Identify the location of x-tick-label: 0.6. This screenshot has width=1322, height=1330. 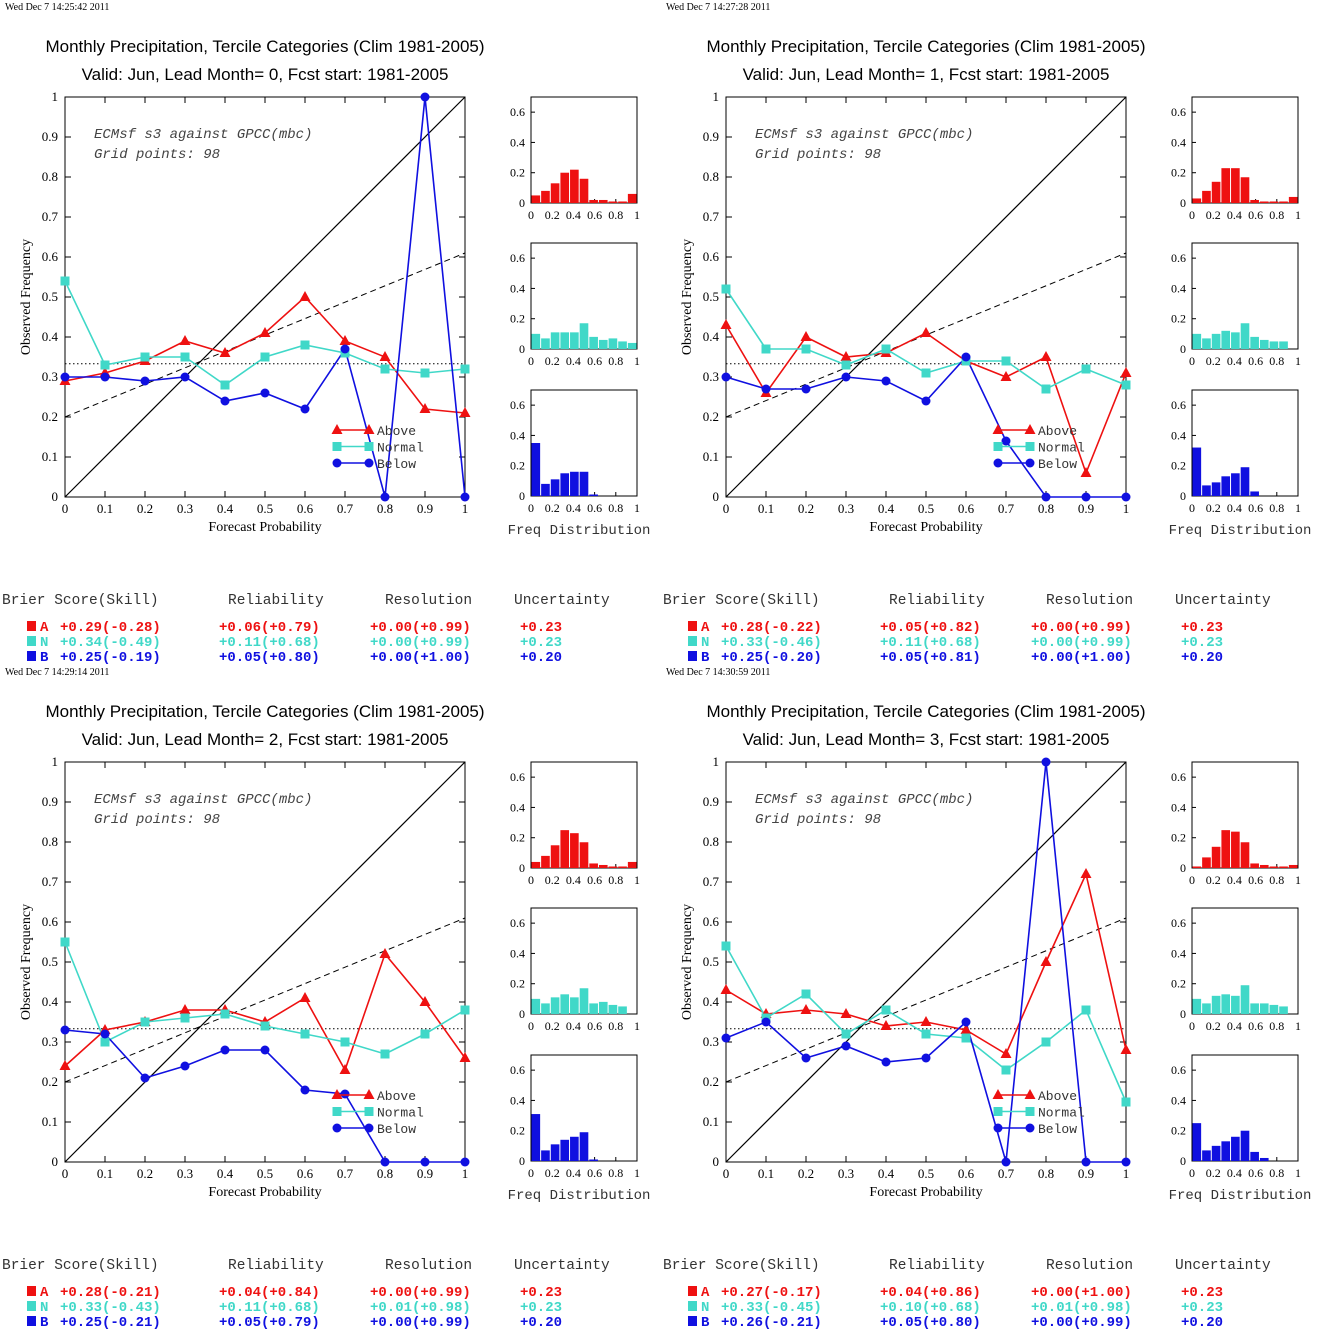
(966, 508).